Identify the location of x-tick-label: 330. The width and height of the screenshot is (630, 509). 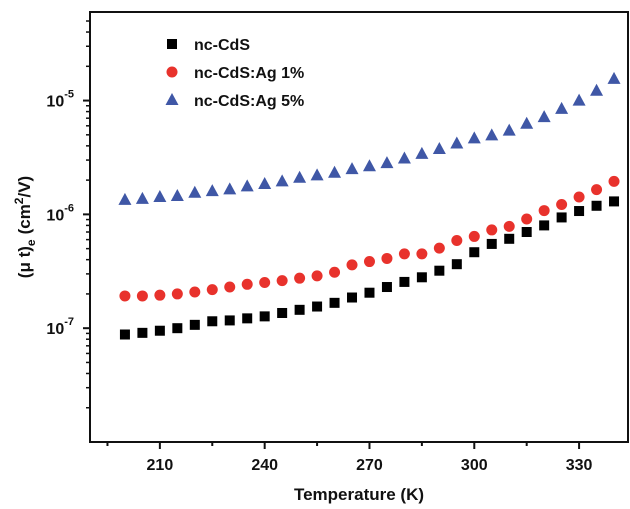
(579, 465).